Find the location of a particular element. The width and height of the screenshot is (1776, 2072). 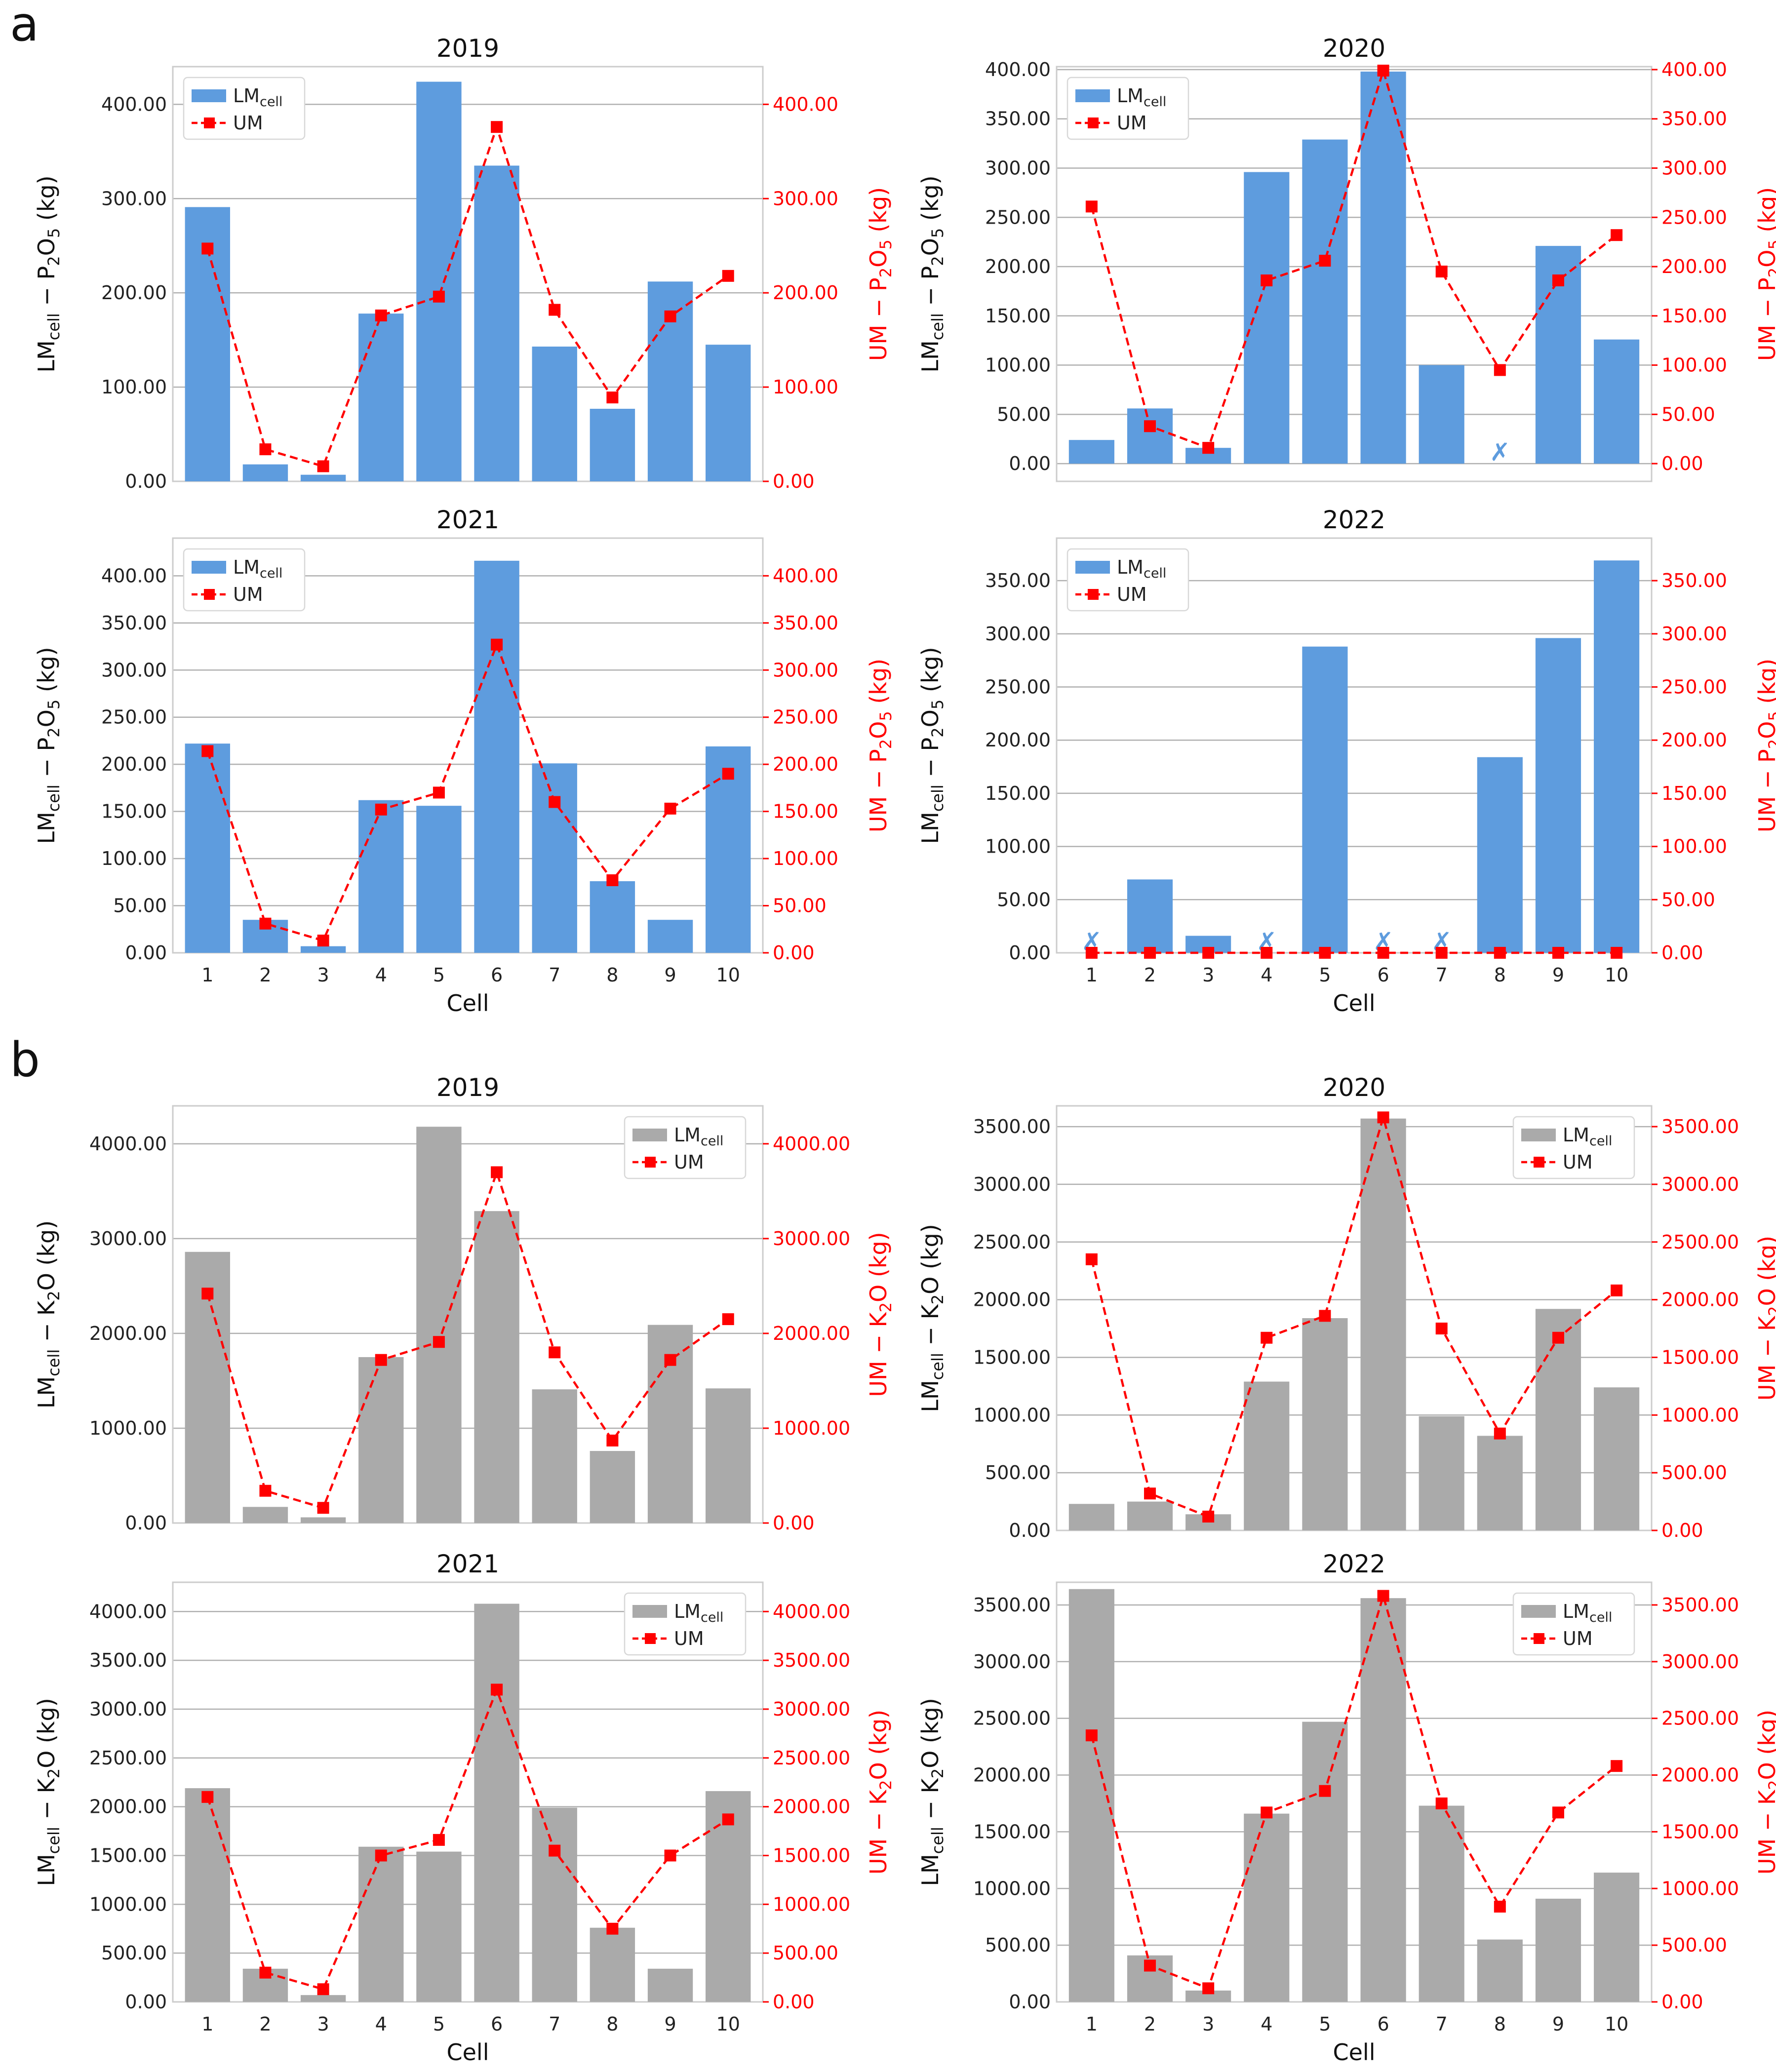

x-tick-label: 1 is located at coordinates (1092, 2024).